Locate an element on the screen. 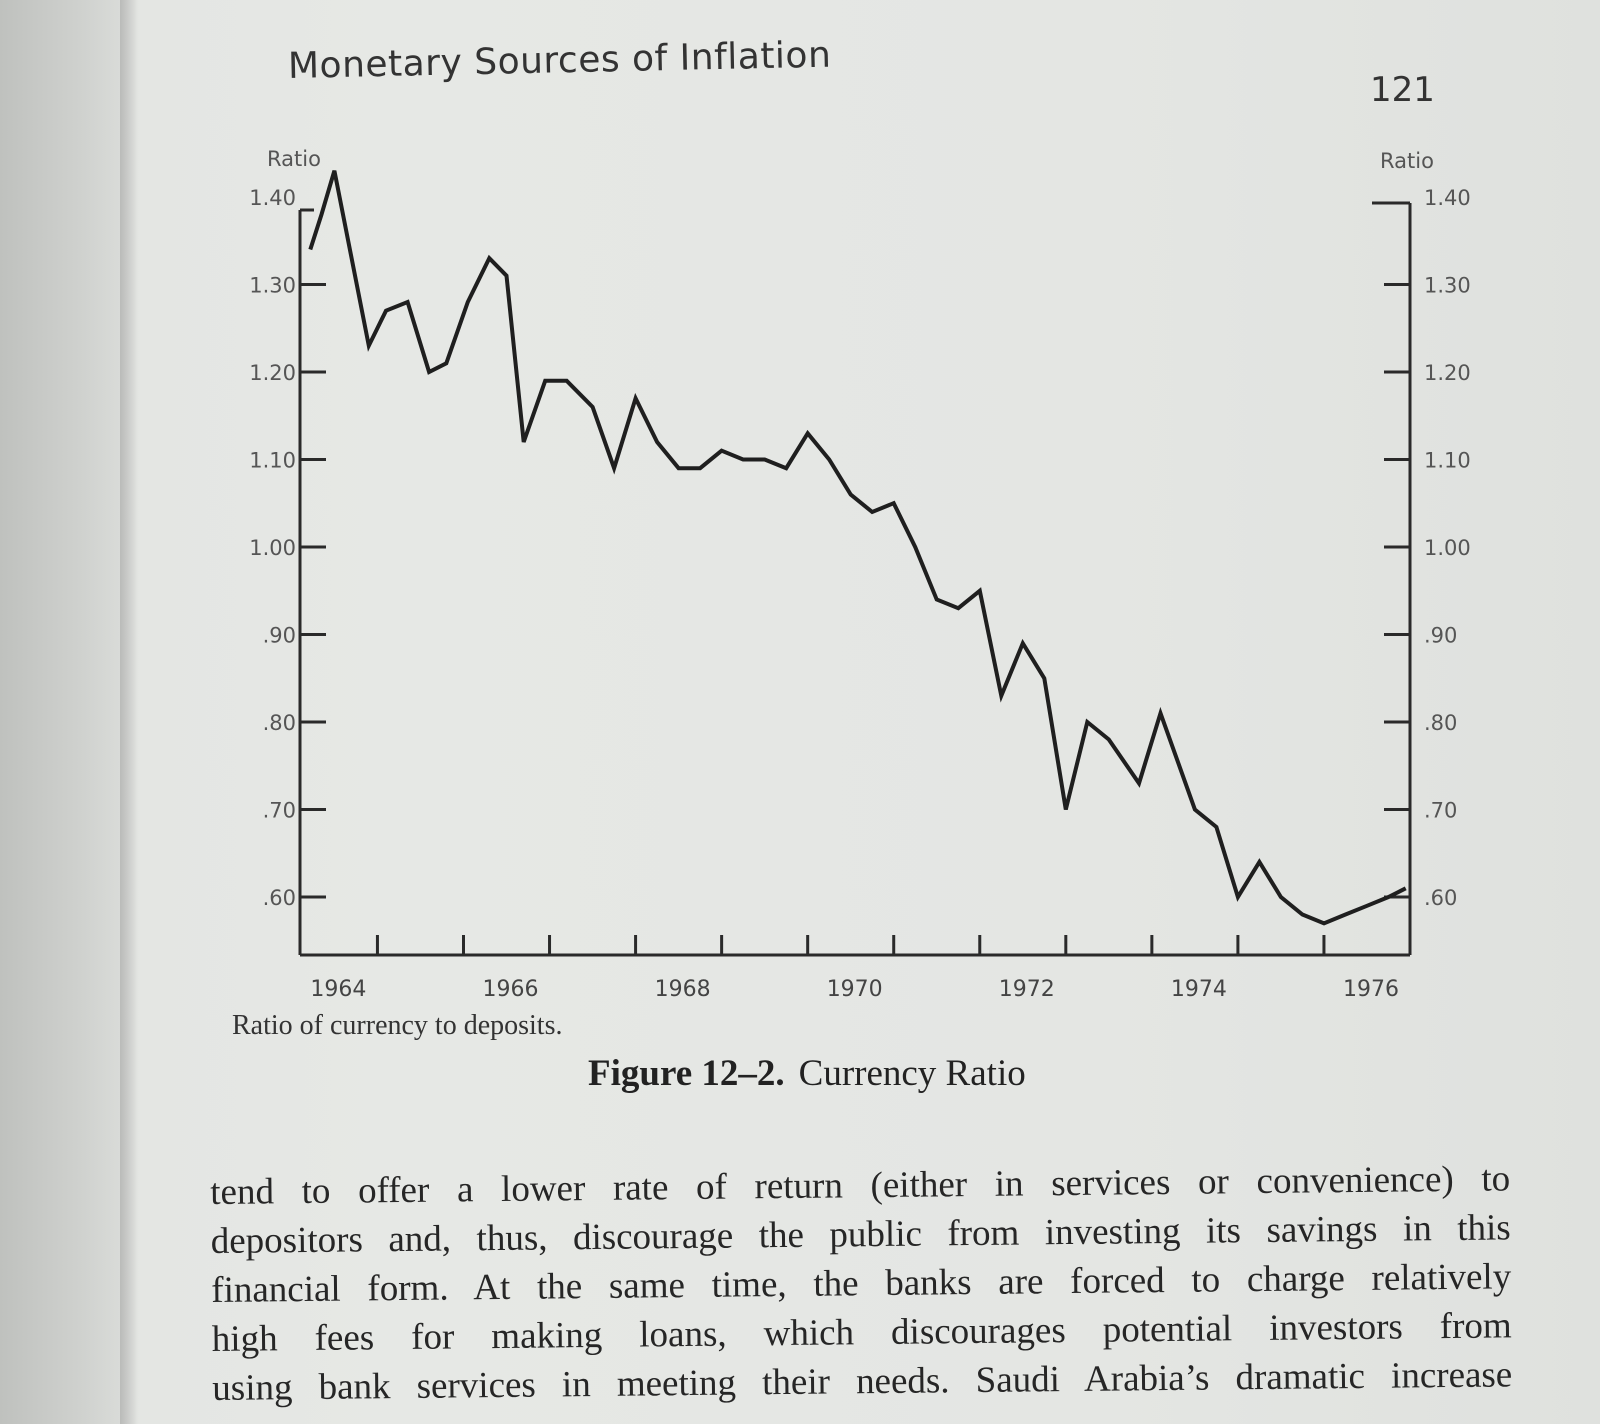 The width and height of the screenshot is (1600, 1424). y-tick-label-right: .60 is located at coordinates (1440, 898).